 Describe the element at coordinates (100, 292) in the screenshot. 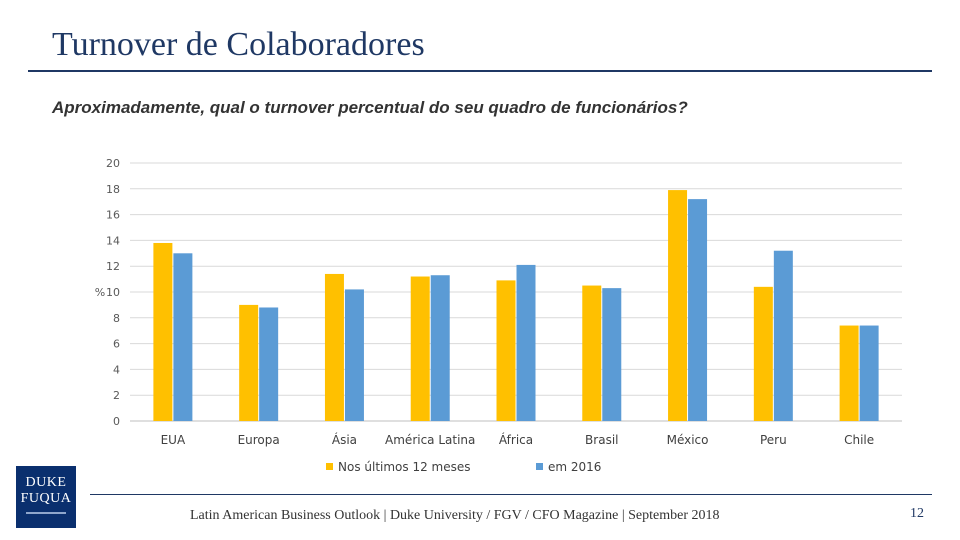

I see `y-axis-label: %` at that location.